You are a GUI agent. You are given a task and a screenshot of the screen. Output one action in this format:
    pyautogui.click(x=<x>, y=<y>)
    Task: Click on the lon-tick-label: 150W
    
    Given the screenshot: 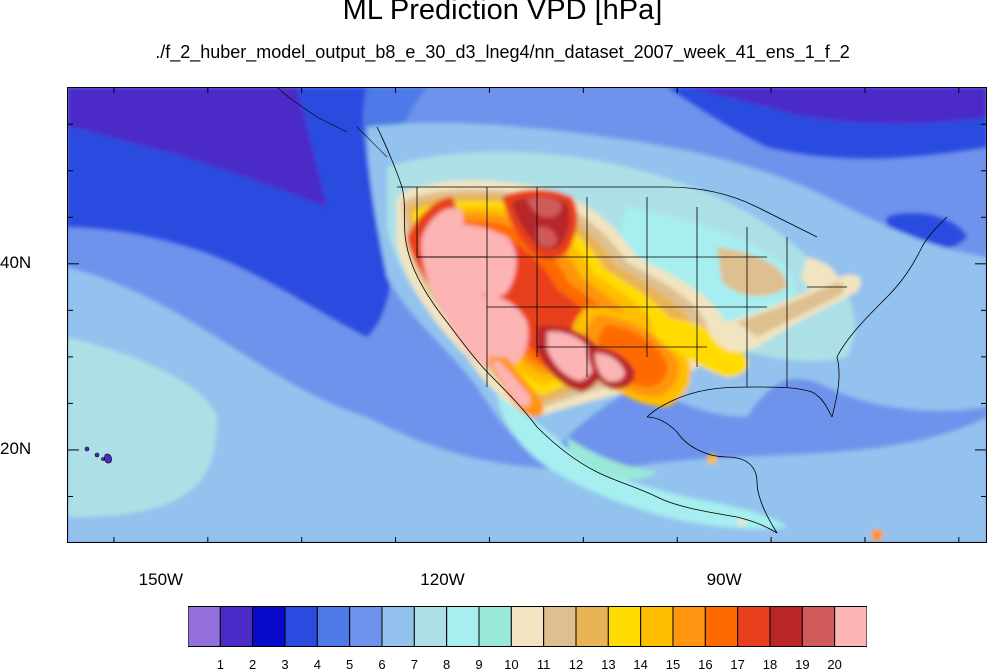 What is the action you would take?
    pyautogui.click(x=161, y=579)
    